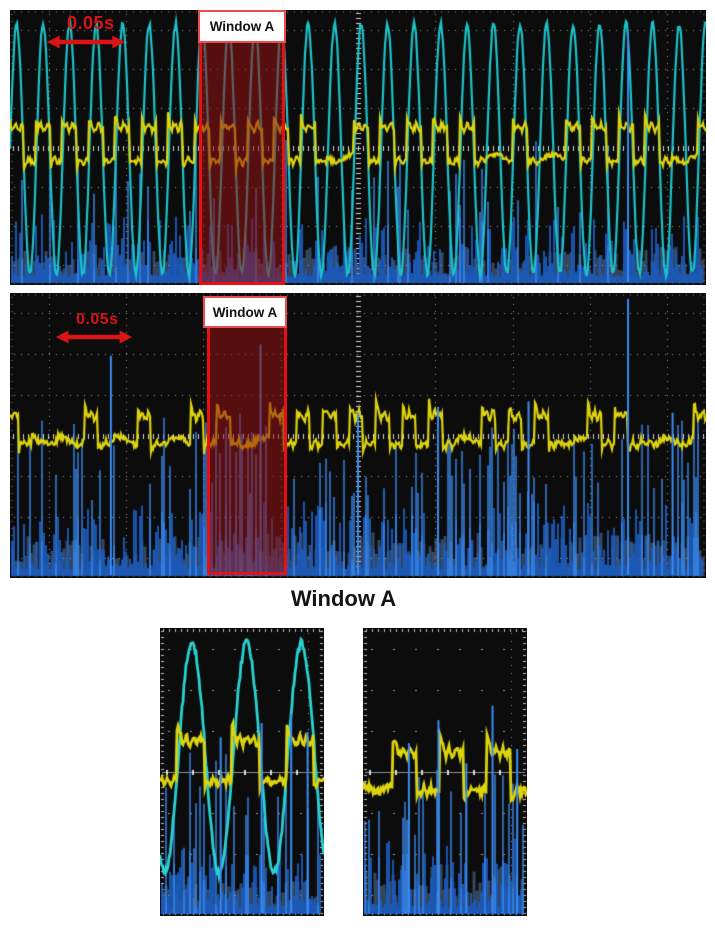 The image size is (715, 937). I want to click on window-a-zoom-top-panel, so click(242, 772).